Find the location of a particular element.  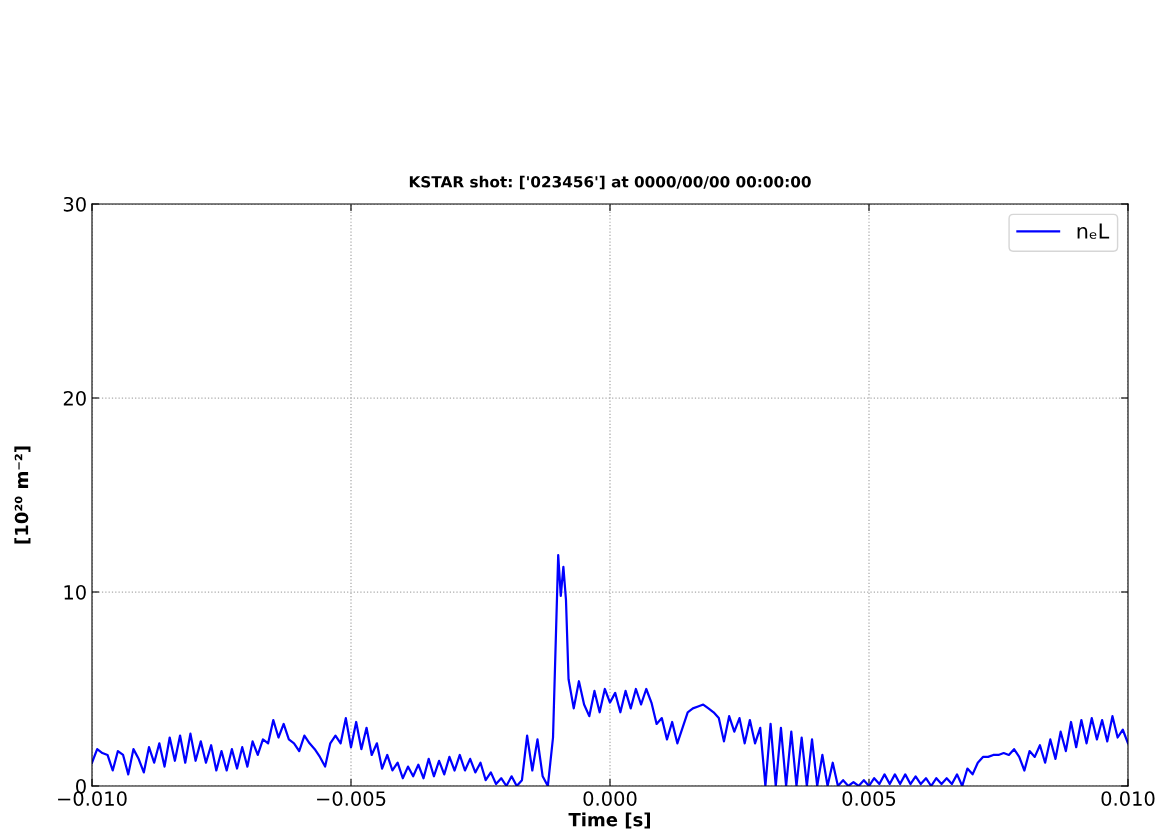

x-tick-label: −0.005 is located at coordinates (351, 798).